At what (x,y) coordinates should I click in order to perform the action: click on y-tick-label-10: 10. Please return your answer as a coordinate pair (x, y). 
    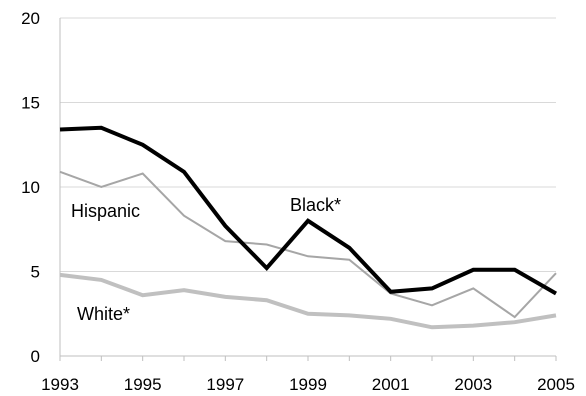
    Looking at the image, I should click on (30, 187).